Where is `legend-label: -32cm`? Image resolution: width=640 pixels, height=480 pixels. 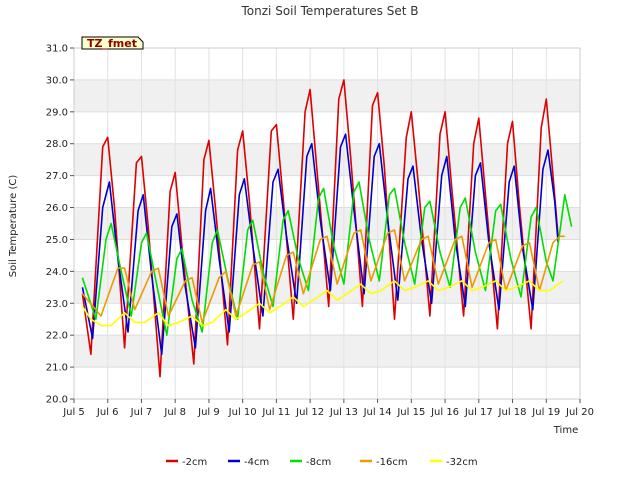
legend-label: -32cm is located at coordinates (462, 462).